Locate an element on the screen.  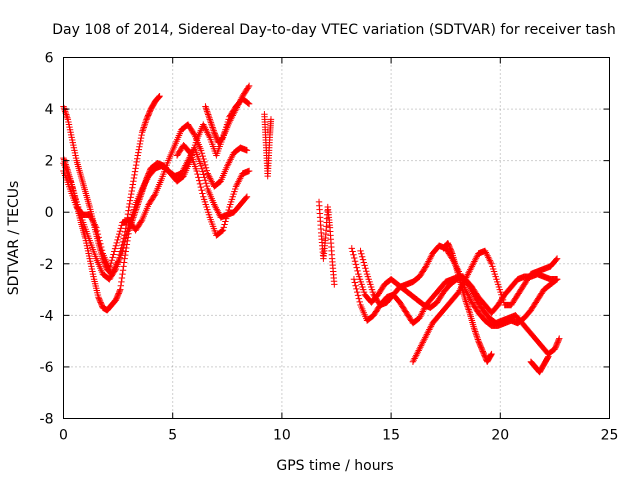
y-axis-label: SDTVAR / TECUs is located at coordinates (14, 238).